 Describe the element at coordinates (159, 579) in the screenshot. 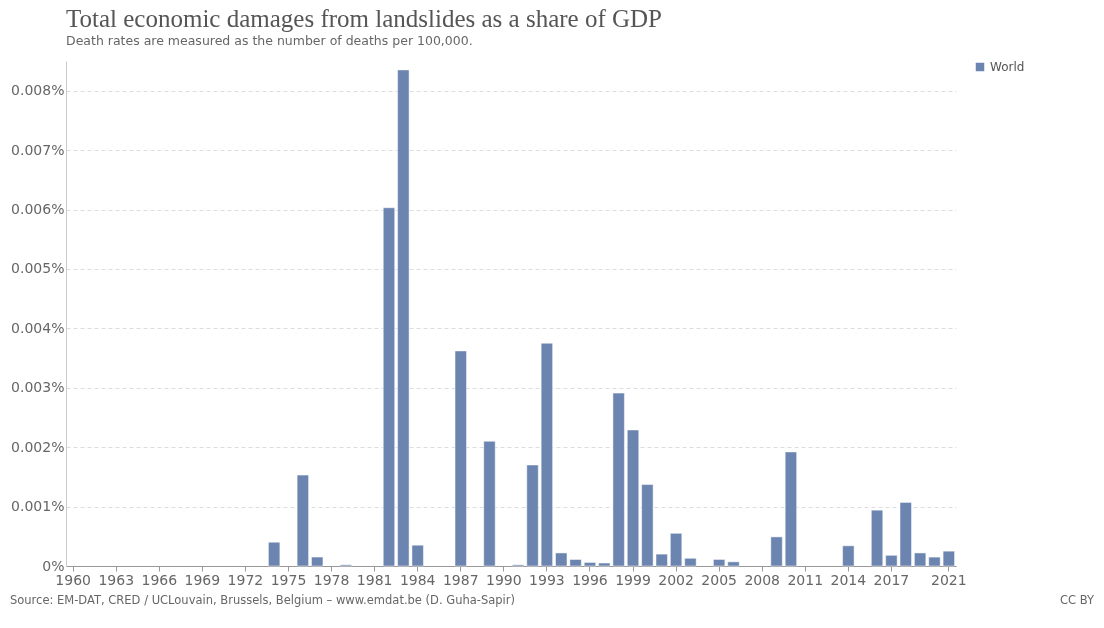

I see `x-tick-label: 1966` at that location.